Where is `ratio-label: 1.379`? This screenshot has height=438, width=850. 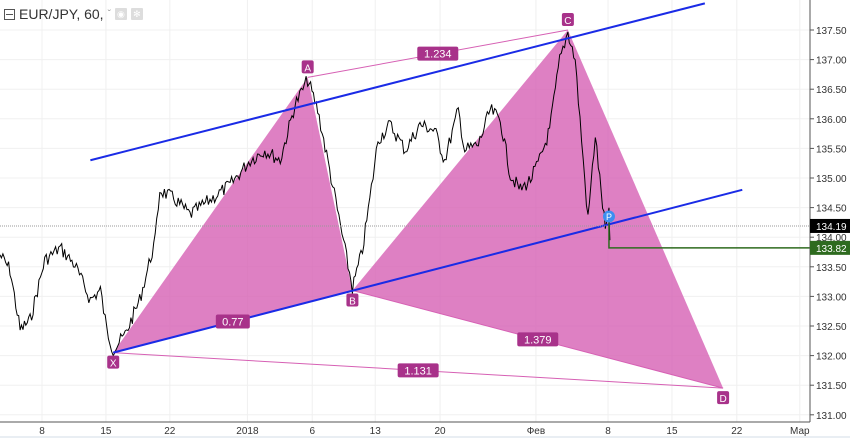 ratio-label: 1.379 is located at coordinates (538, 340).